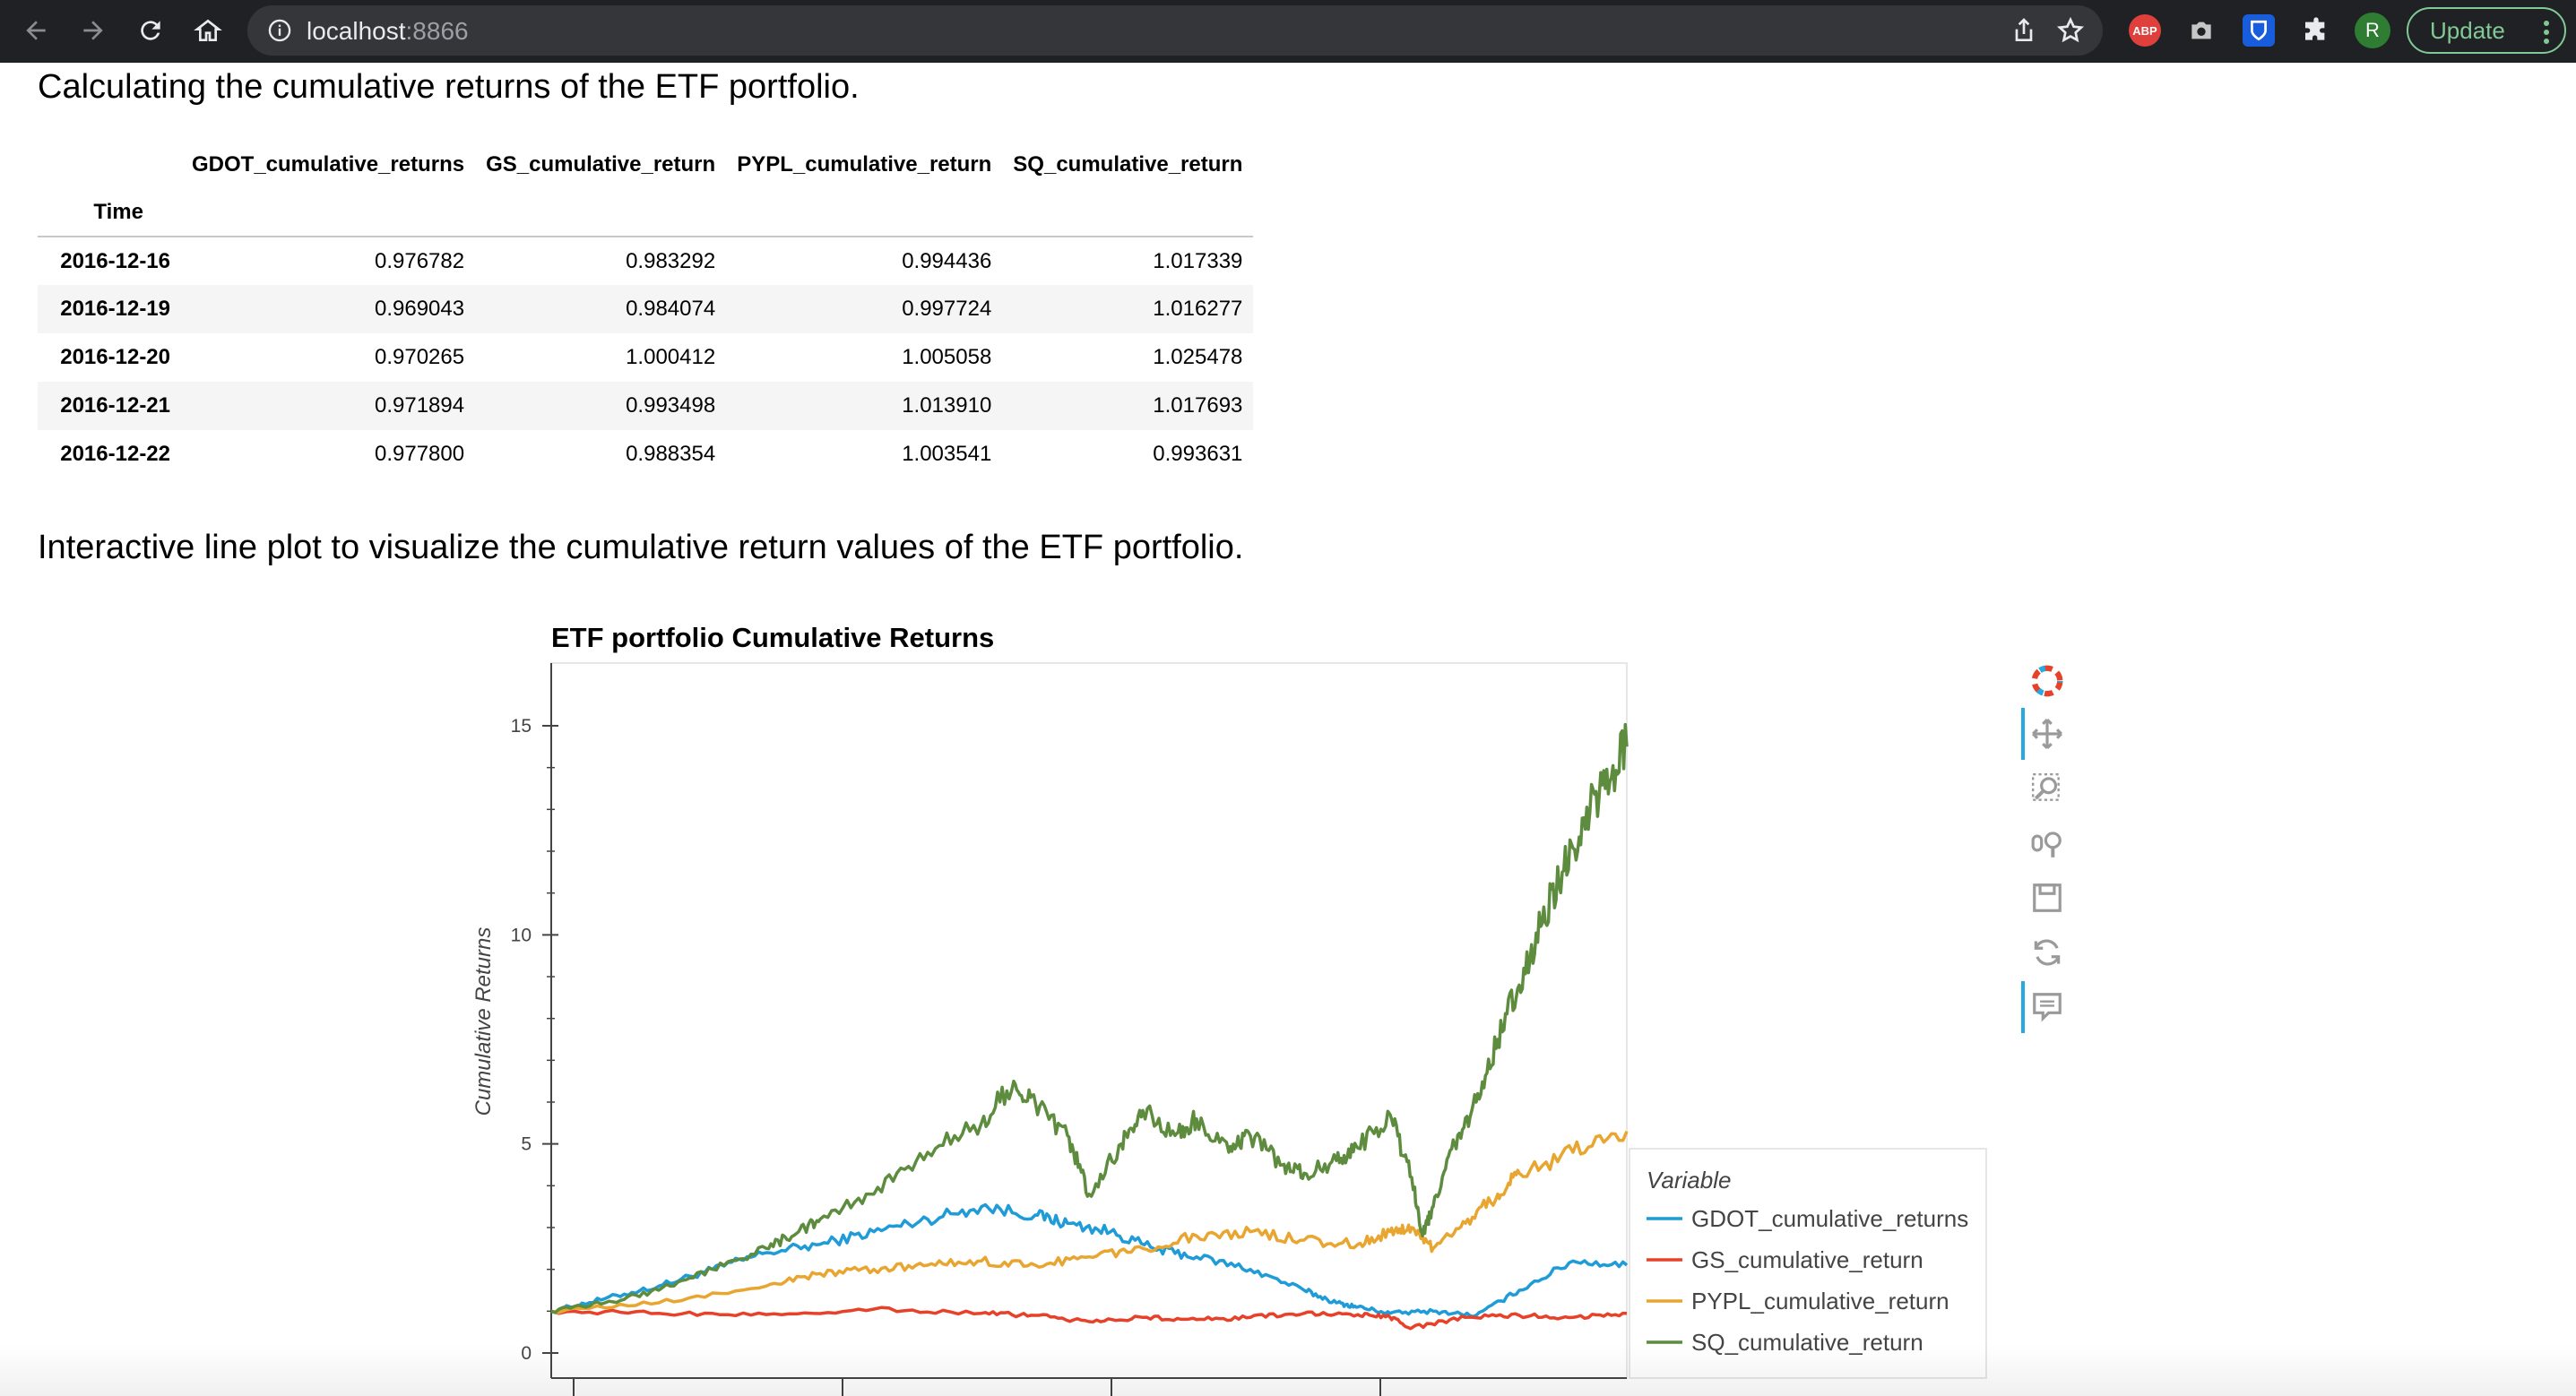  I want to click on table-cell: 0.976782, so click(419, 260).